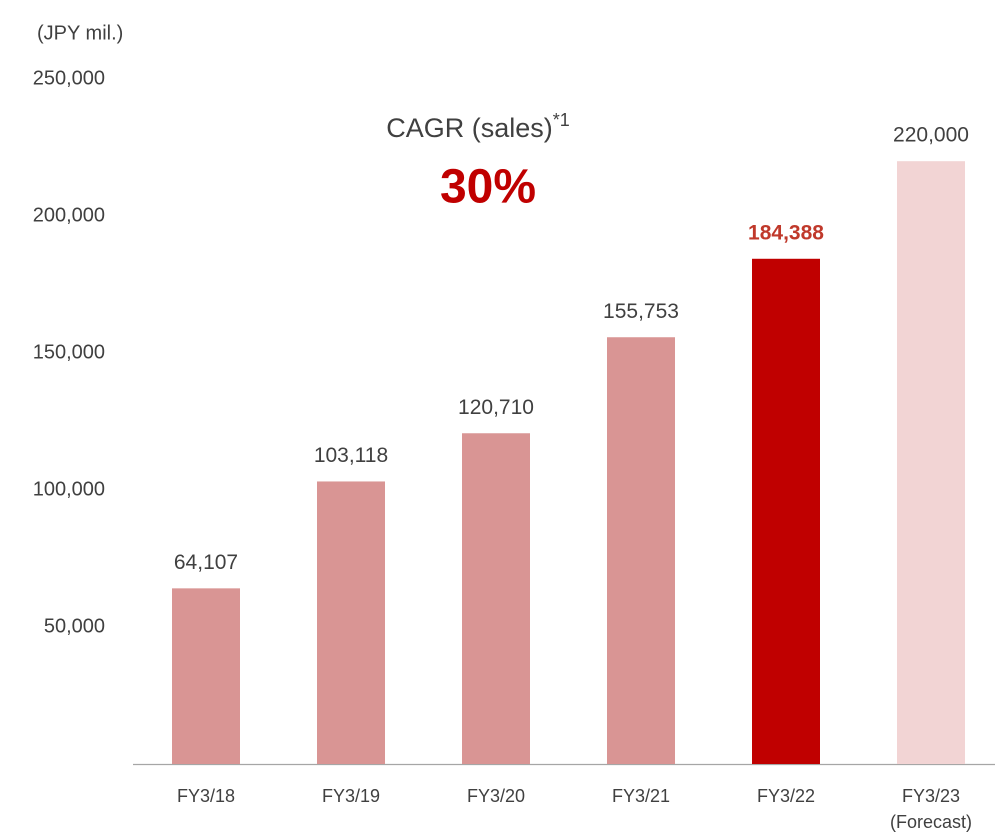 The width and height of the screenshot is (995, 833). Describe the element at coordinates (69, 489) in the screenshot. I see `y-tick-label: 100,000` at that location.